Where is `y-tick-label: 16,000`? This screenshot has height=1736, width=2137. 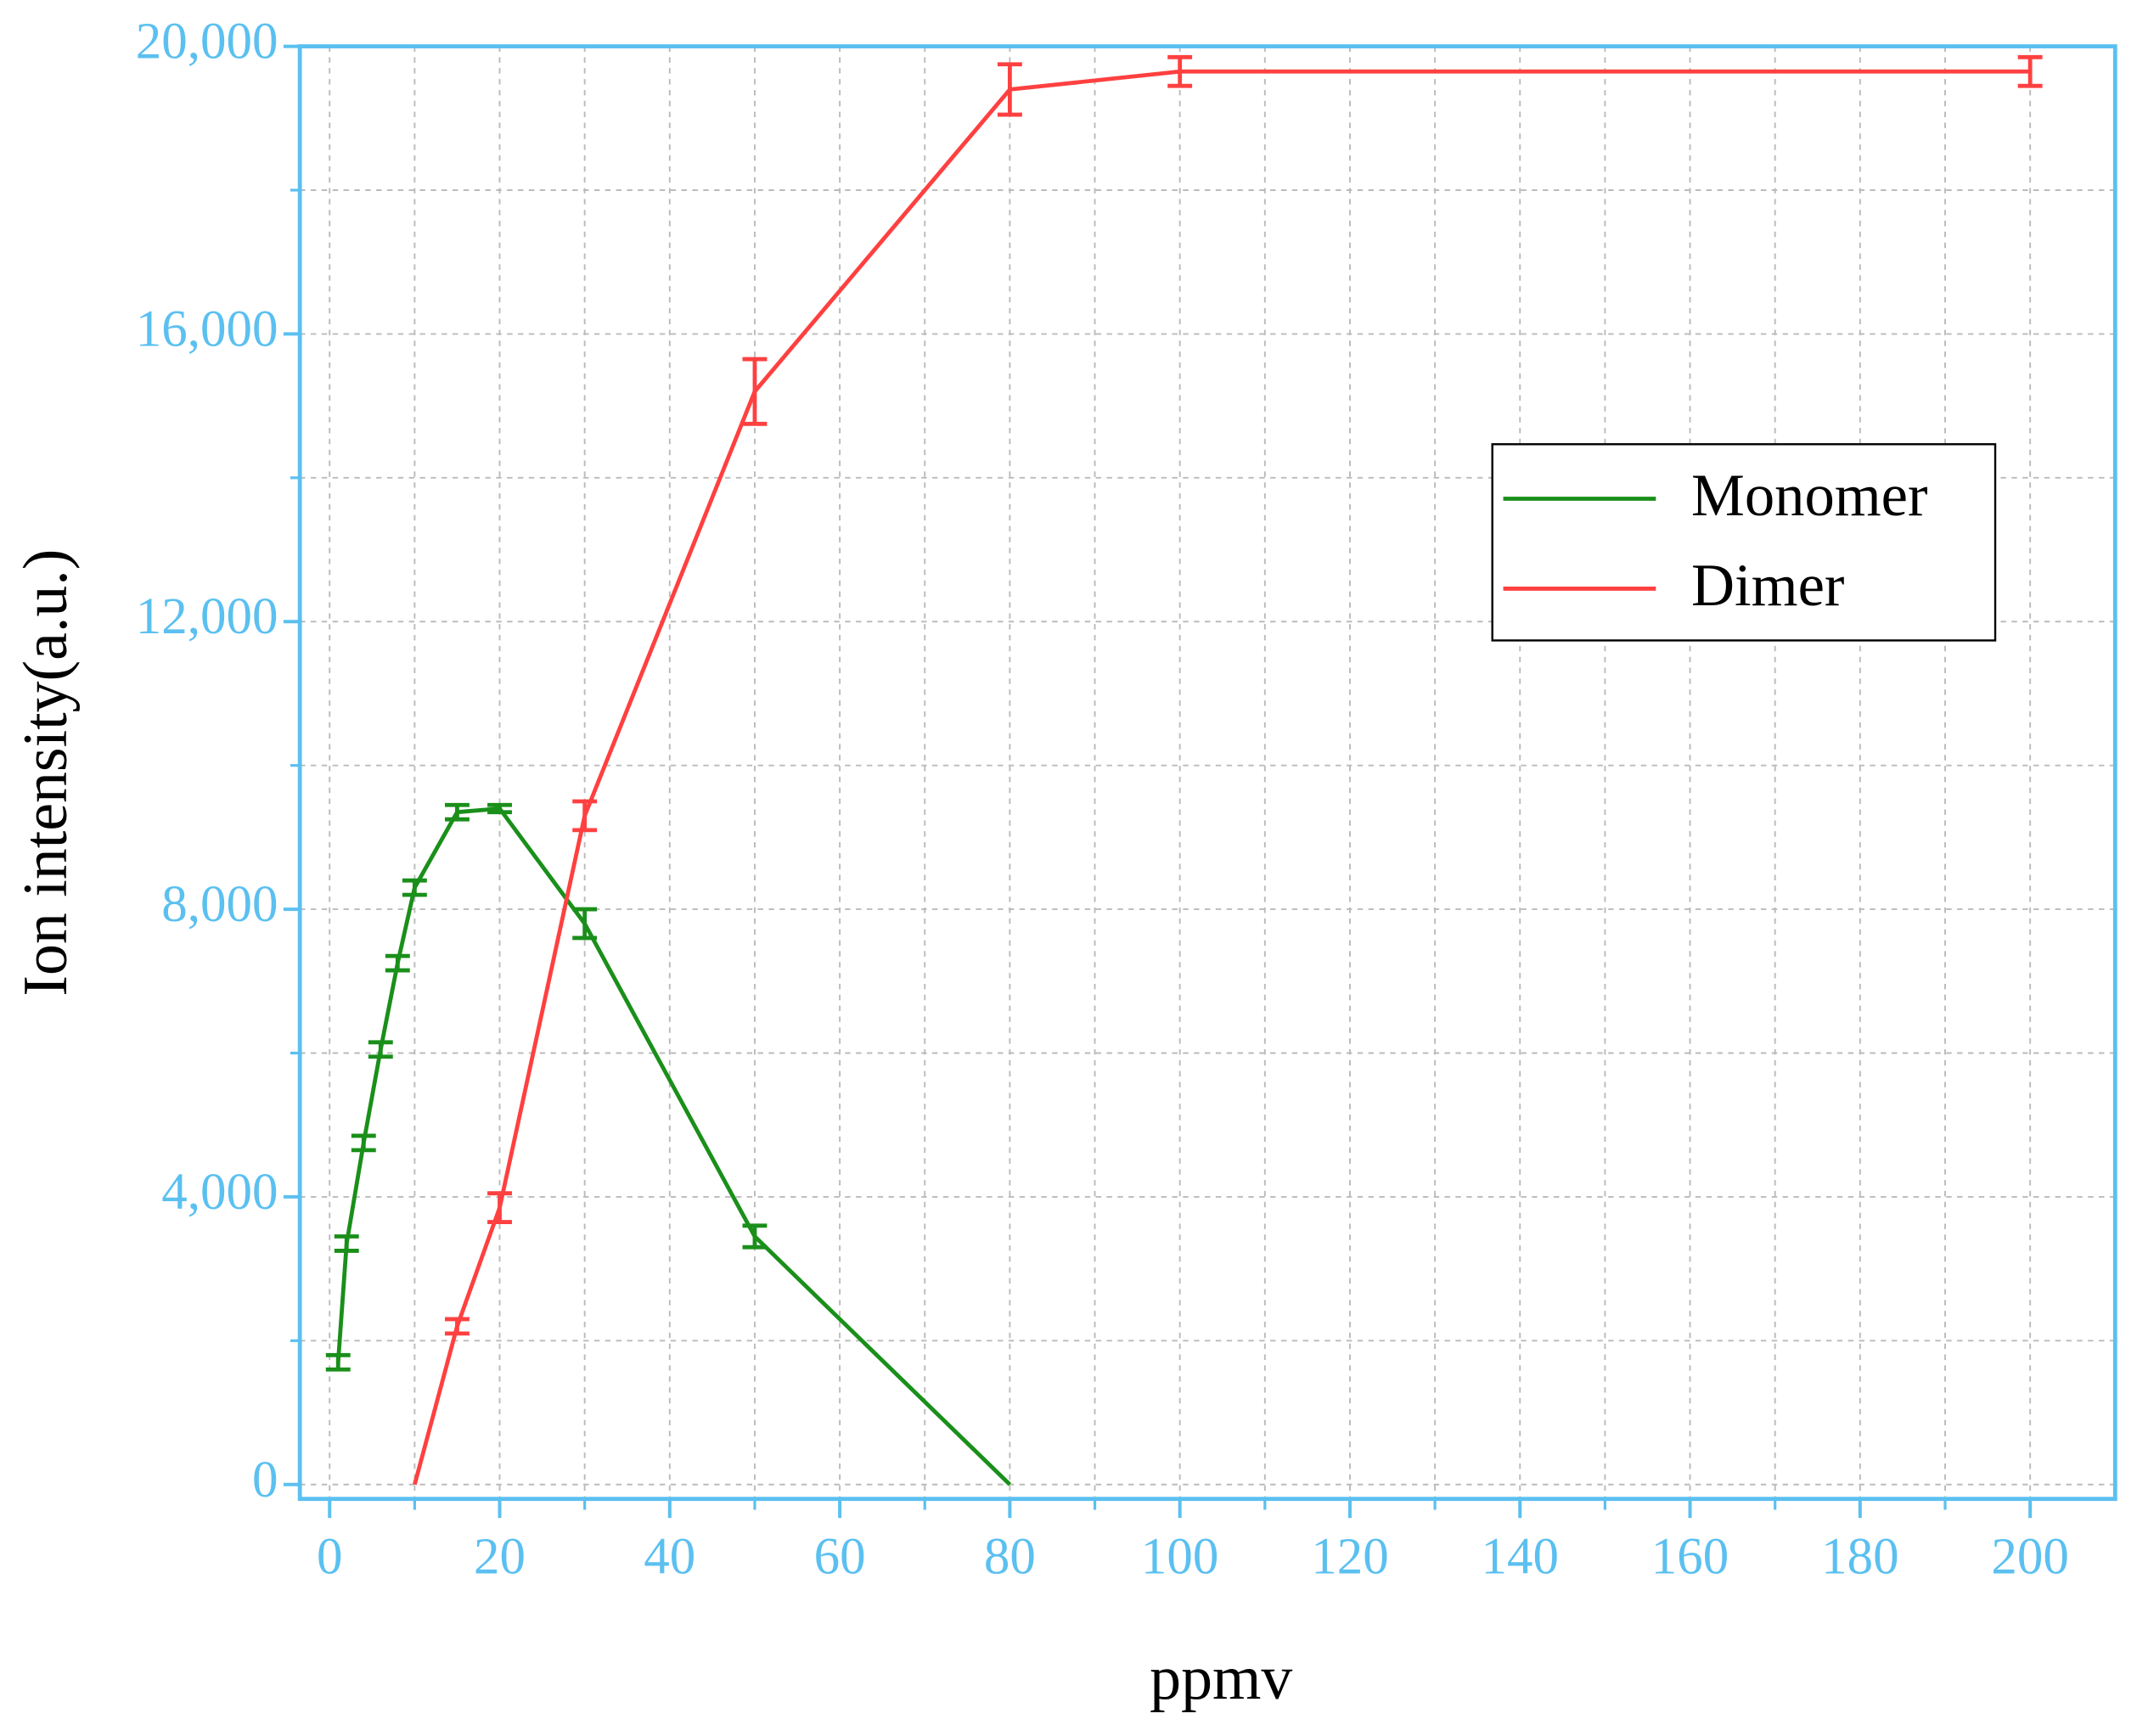
y-tick-label: 16,000 is located at coordinates (207, 329).